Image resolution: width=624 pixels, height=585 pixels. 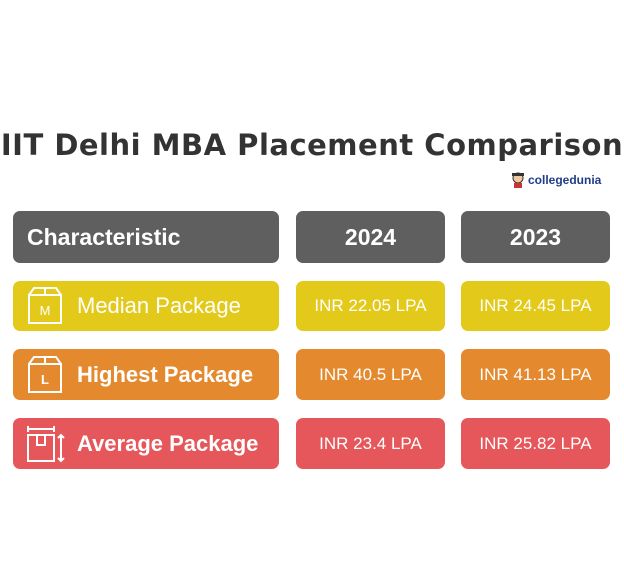 I want to click on row-label-cell: M Median Package, so click(x=146, y=306).